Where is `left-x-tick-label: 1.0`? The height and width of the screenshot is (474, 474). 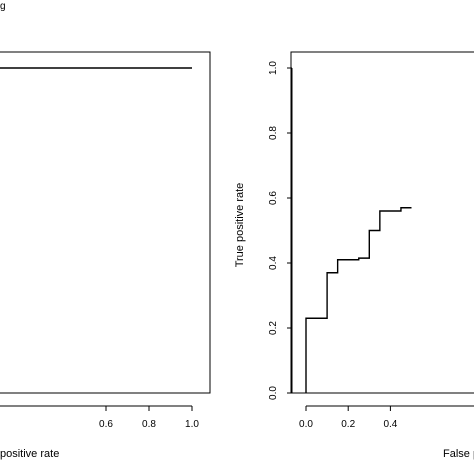 left-x-tick-label: 1.0 is located at coordinates (192, 424).